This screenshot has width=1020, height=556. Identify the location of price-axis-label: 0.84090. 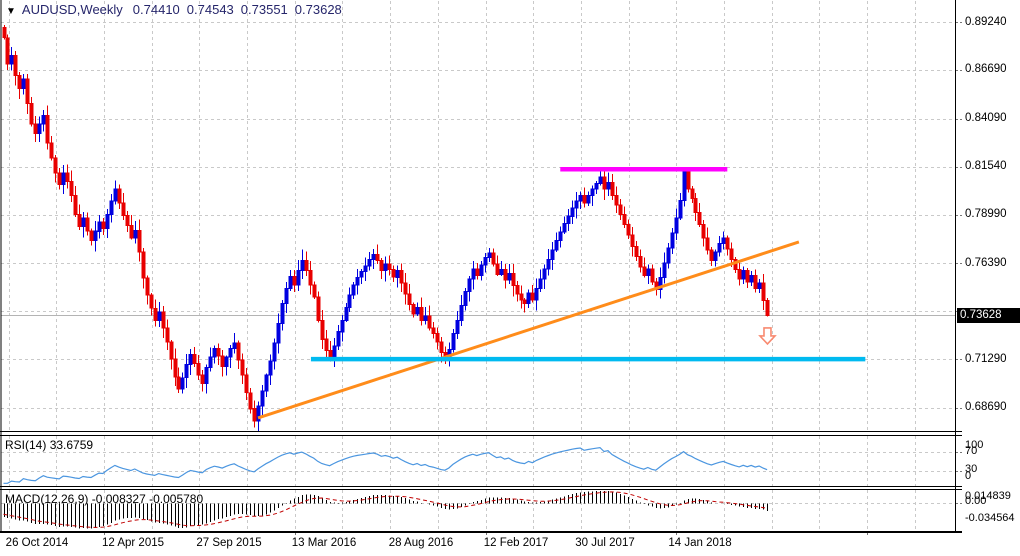
(986, 118).